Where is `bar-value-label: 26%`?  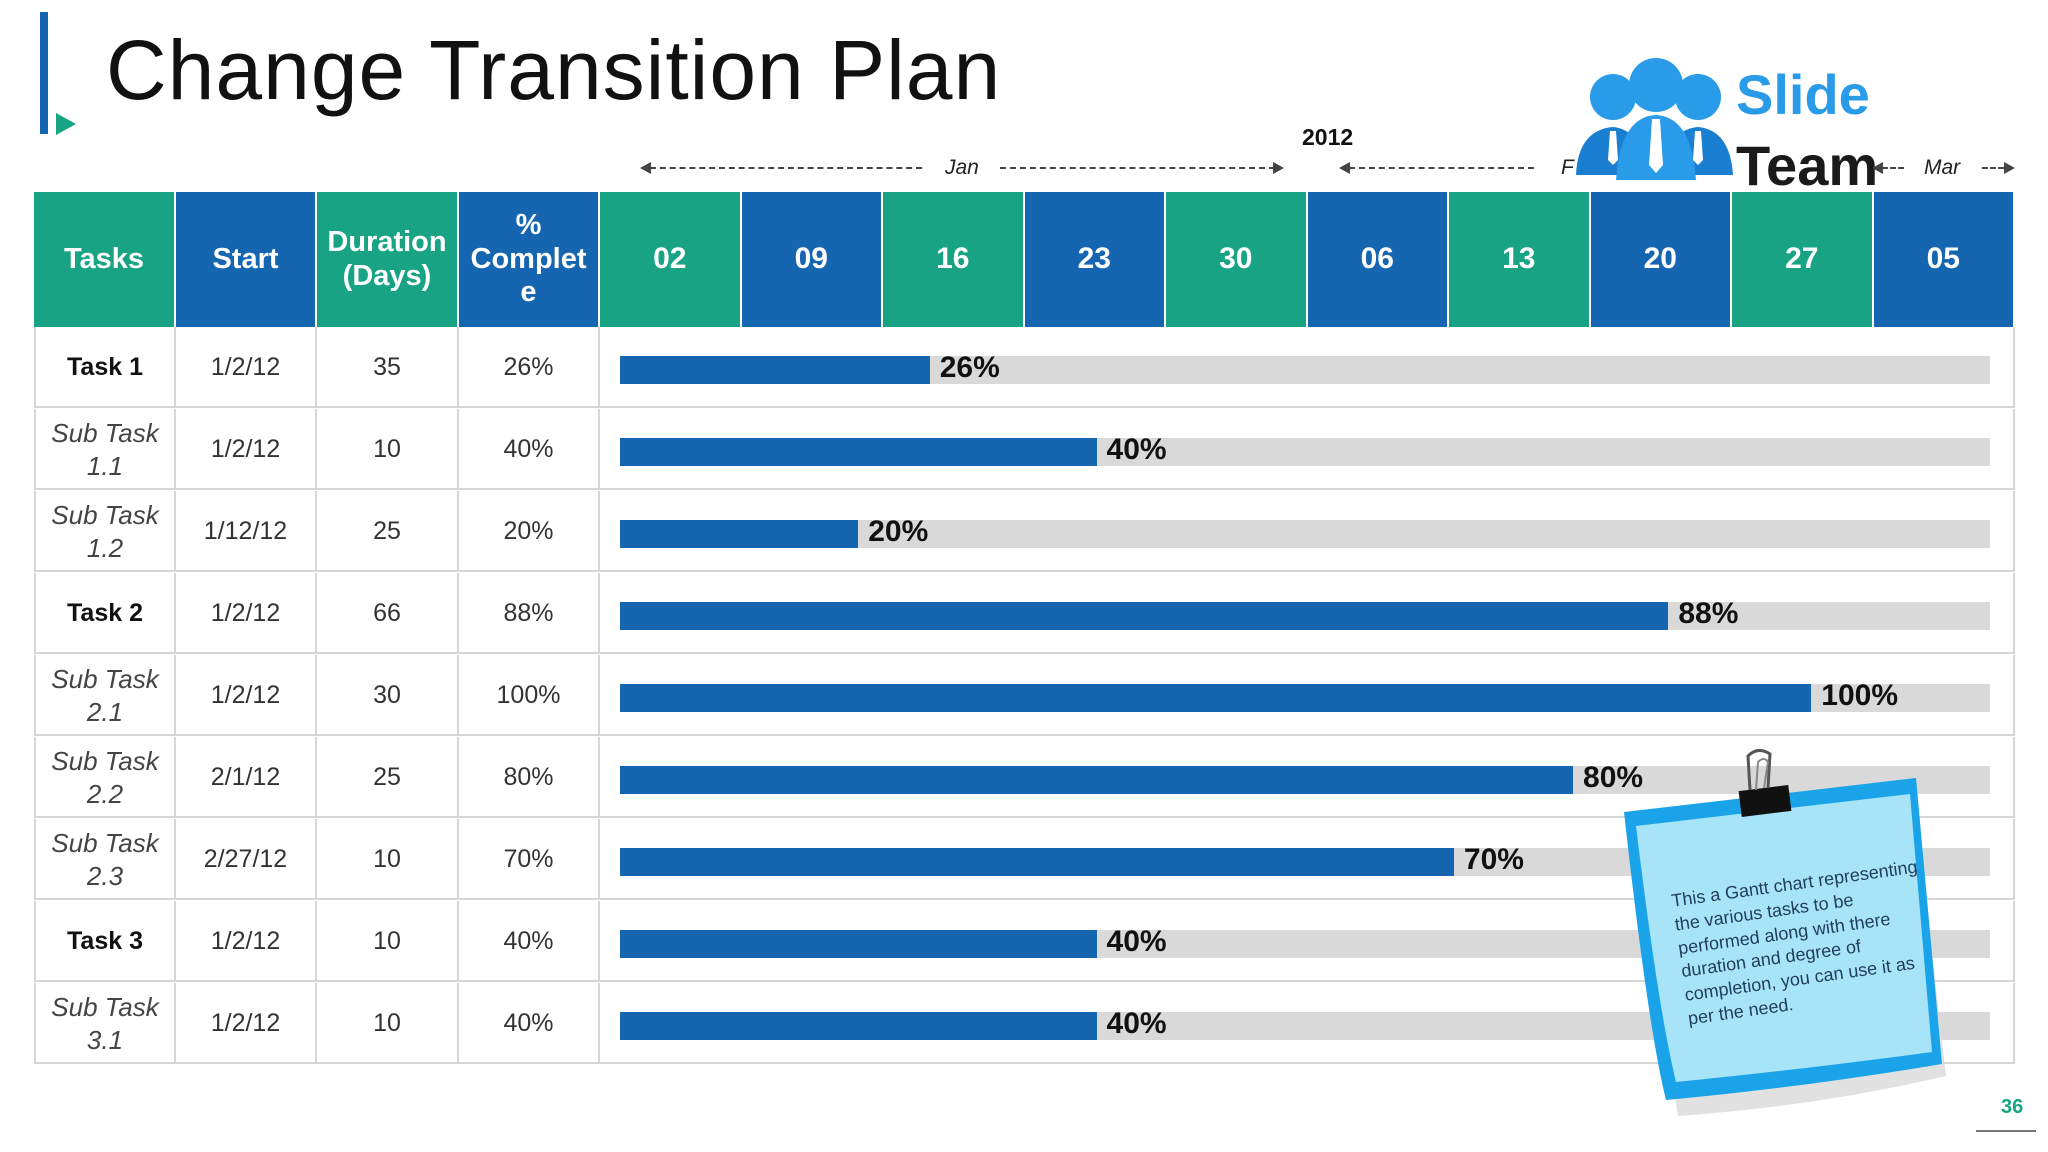 bar-value-label: 26% is located at coordinates (969, 367).